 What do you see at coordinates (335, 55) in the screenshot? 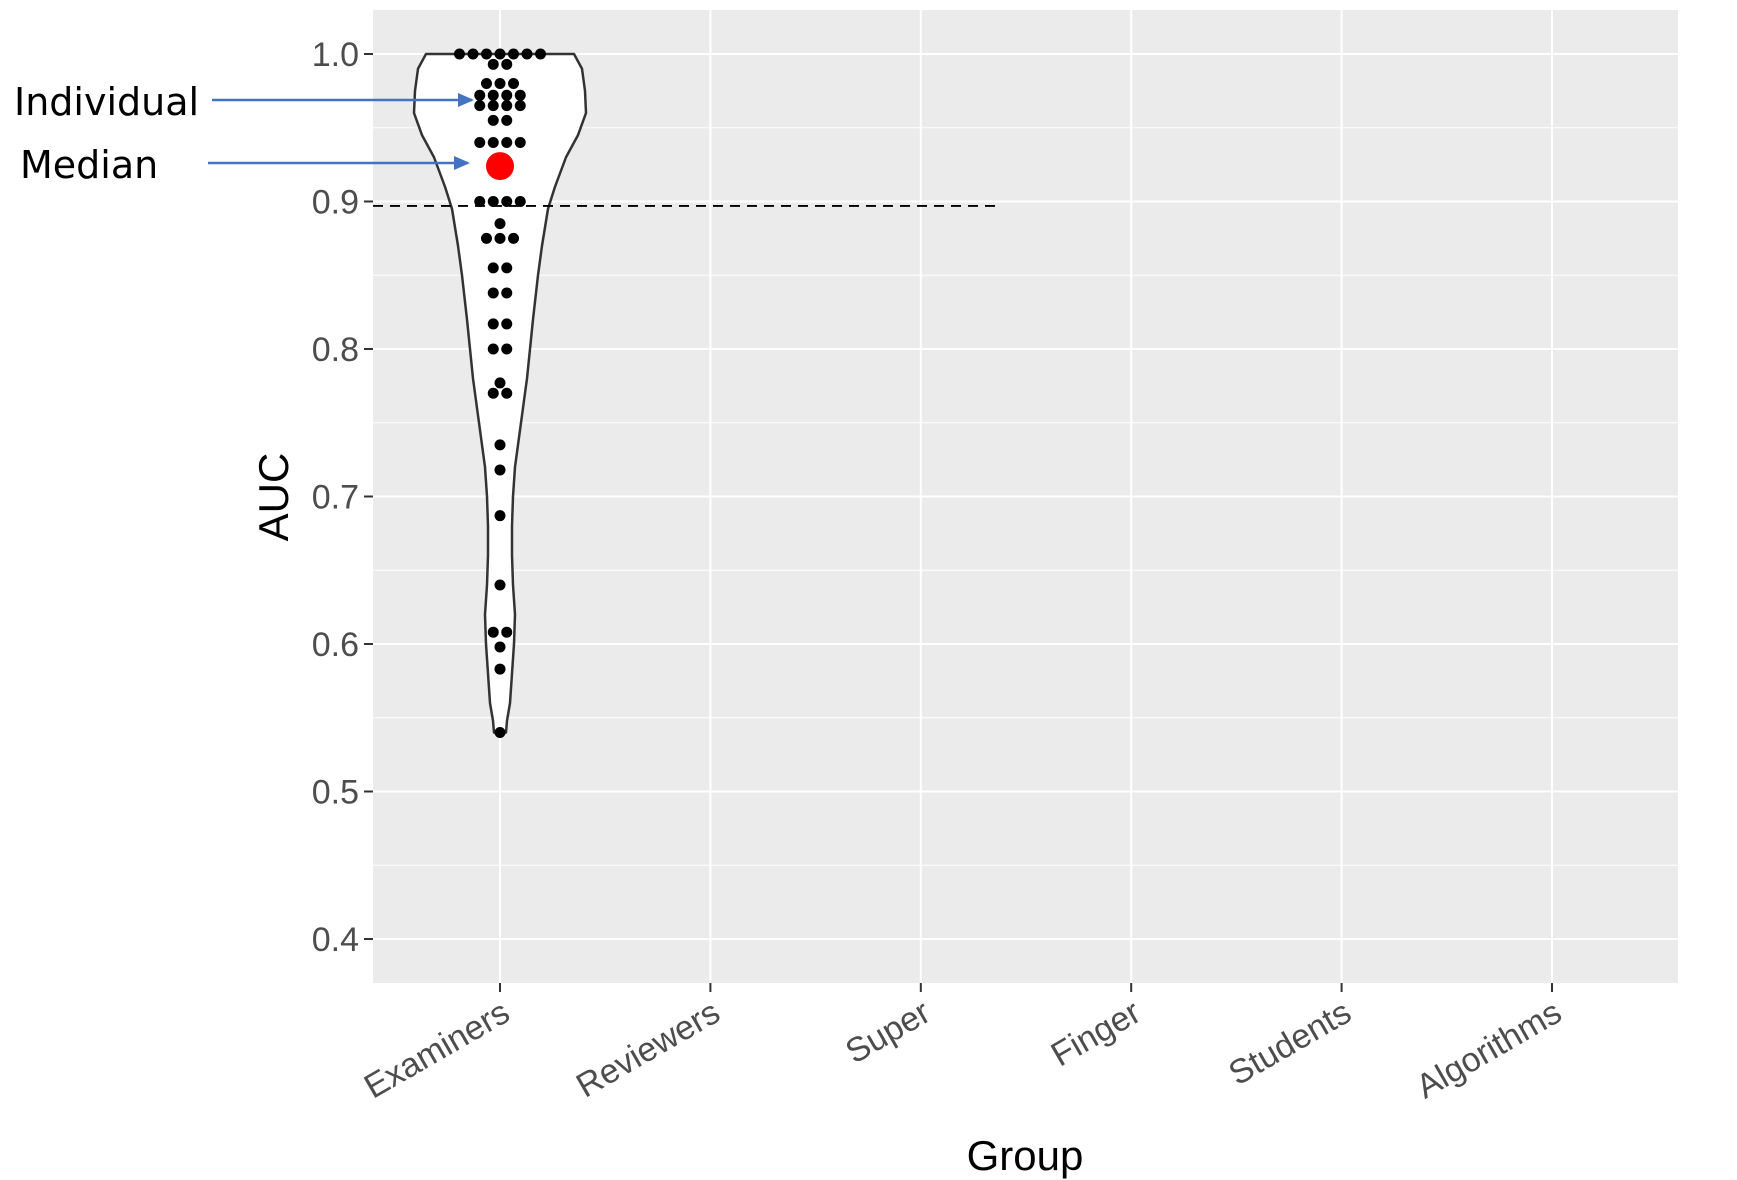
I see `y-tick-label: 1.0` at bounding box center [335, 55].